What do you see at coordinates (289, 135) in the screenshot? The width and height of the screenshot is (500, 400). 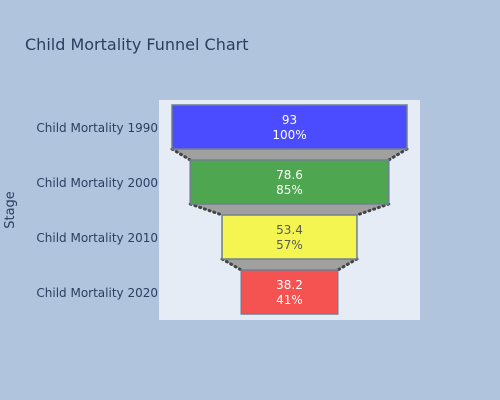 I see `bar-percent-label: 100%` at bounding box center [289, 135].